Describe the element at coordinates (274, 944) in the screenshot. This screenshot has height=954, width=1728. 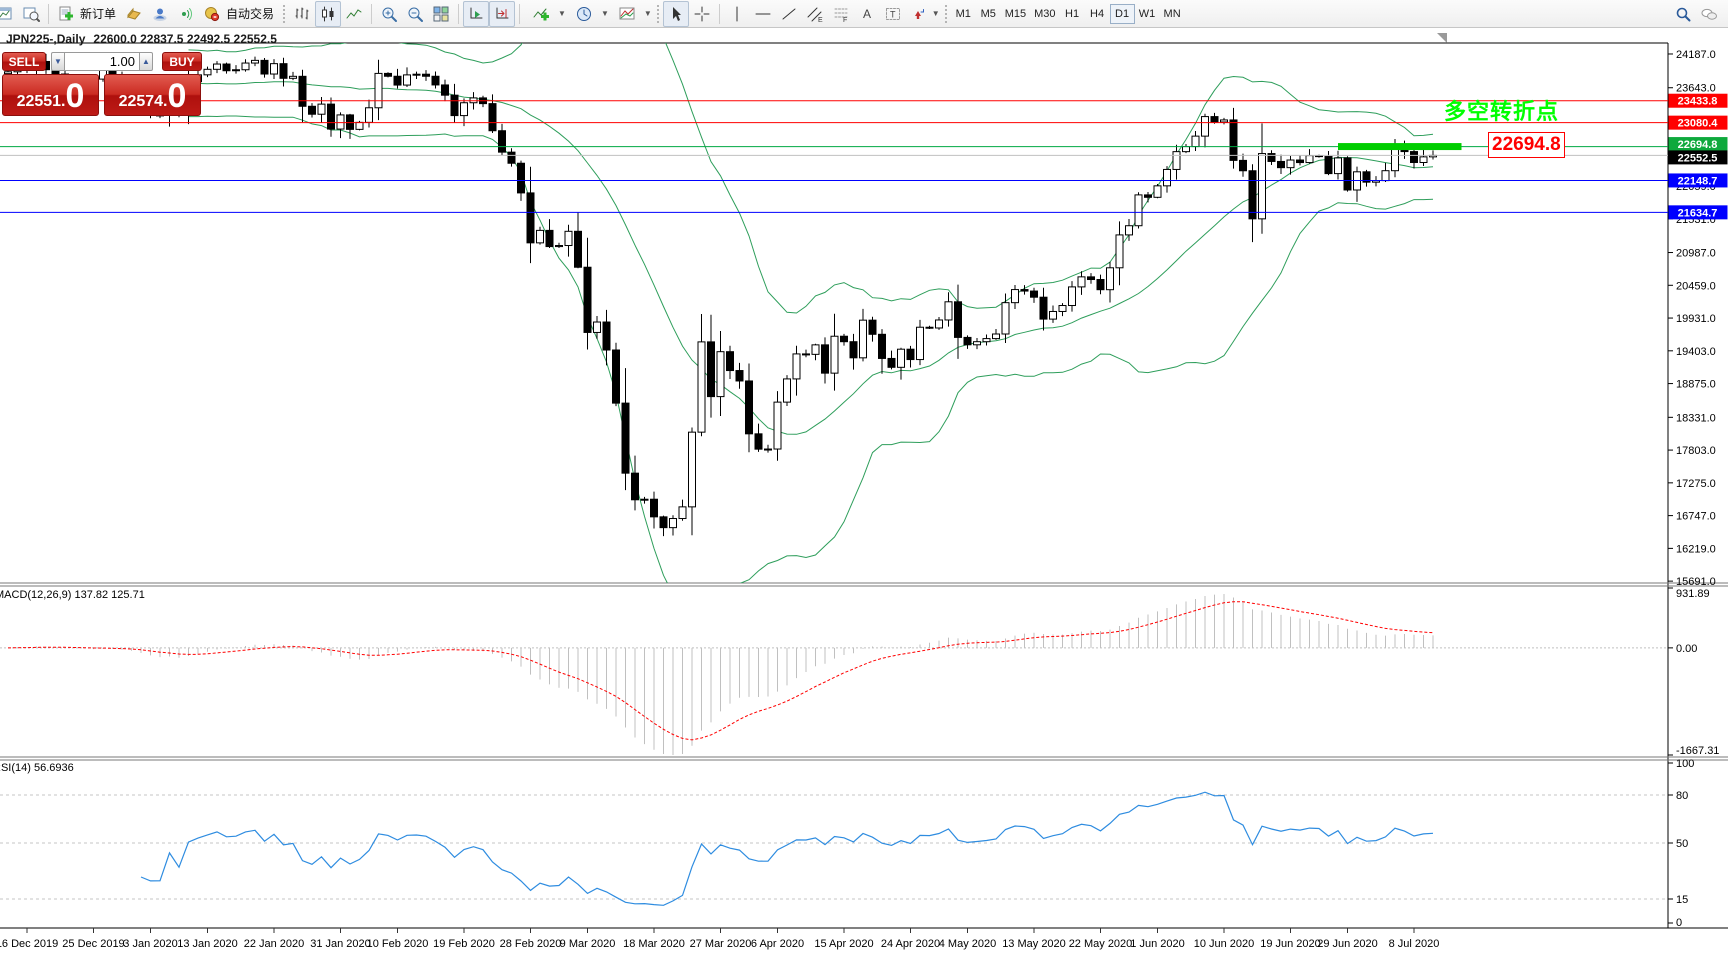
I see `svg-text: 22 Jan 2020` at that location.